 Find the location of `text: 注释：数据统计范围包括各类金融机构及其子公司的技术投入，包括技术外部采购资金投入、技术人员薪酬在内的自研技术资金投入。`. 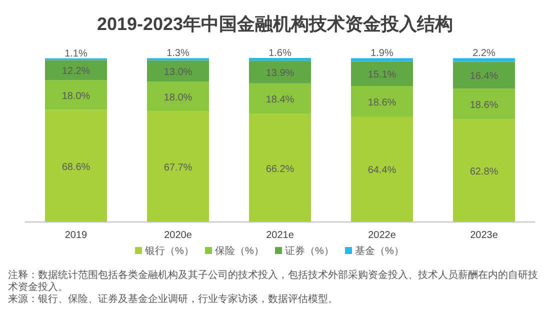

text: 注释：数据统计范围包括各类金融机构及其子公司的技术投入，包括技术外部采购资金投入、技术人员薪酬在内的自研技术资金投入。 is located at coordinates (273, 282).